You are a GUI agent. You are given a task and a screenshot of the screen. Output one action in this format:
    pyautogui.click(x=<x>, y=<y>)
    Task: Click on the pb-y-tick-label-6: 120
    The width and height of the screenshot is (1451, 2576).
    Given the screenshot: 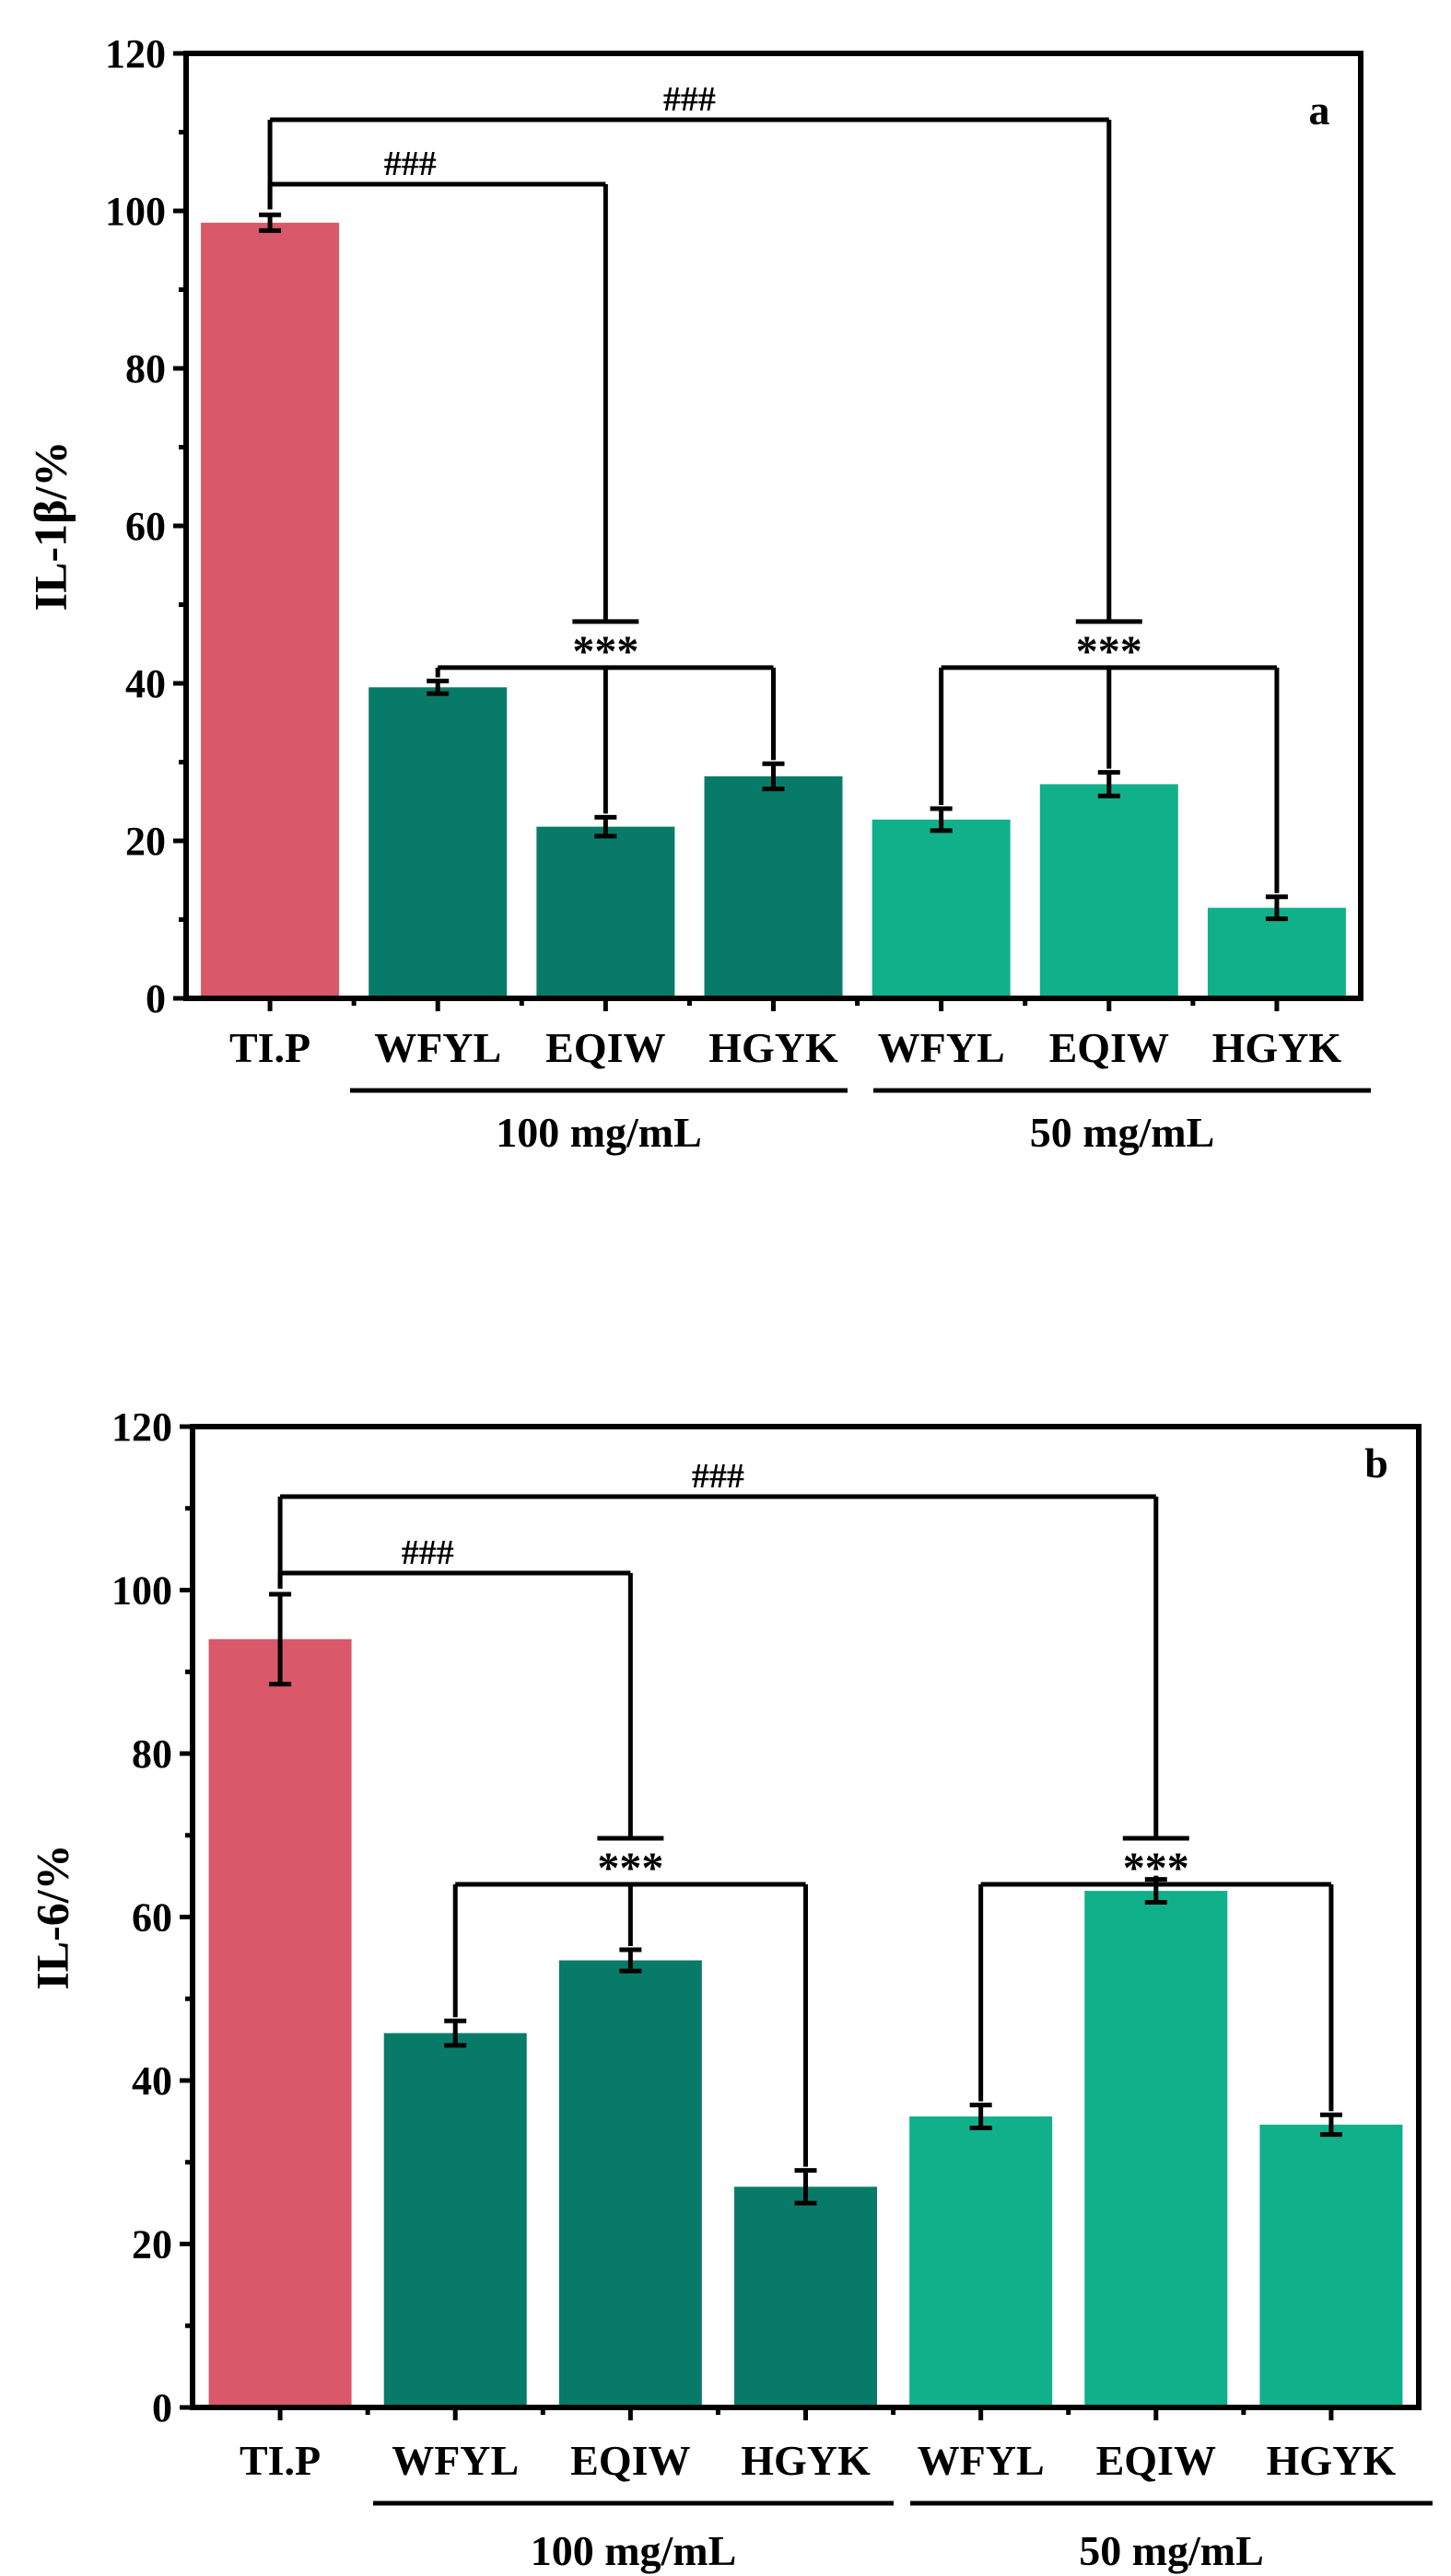 What is the action you would take?
    pyautogui.click(x=141, y=1427)
    